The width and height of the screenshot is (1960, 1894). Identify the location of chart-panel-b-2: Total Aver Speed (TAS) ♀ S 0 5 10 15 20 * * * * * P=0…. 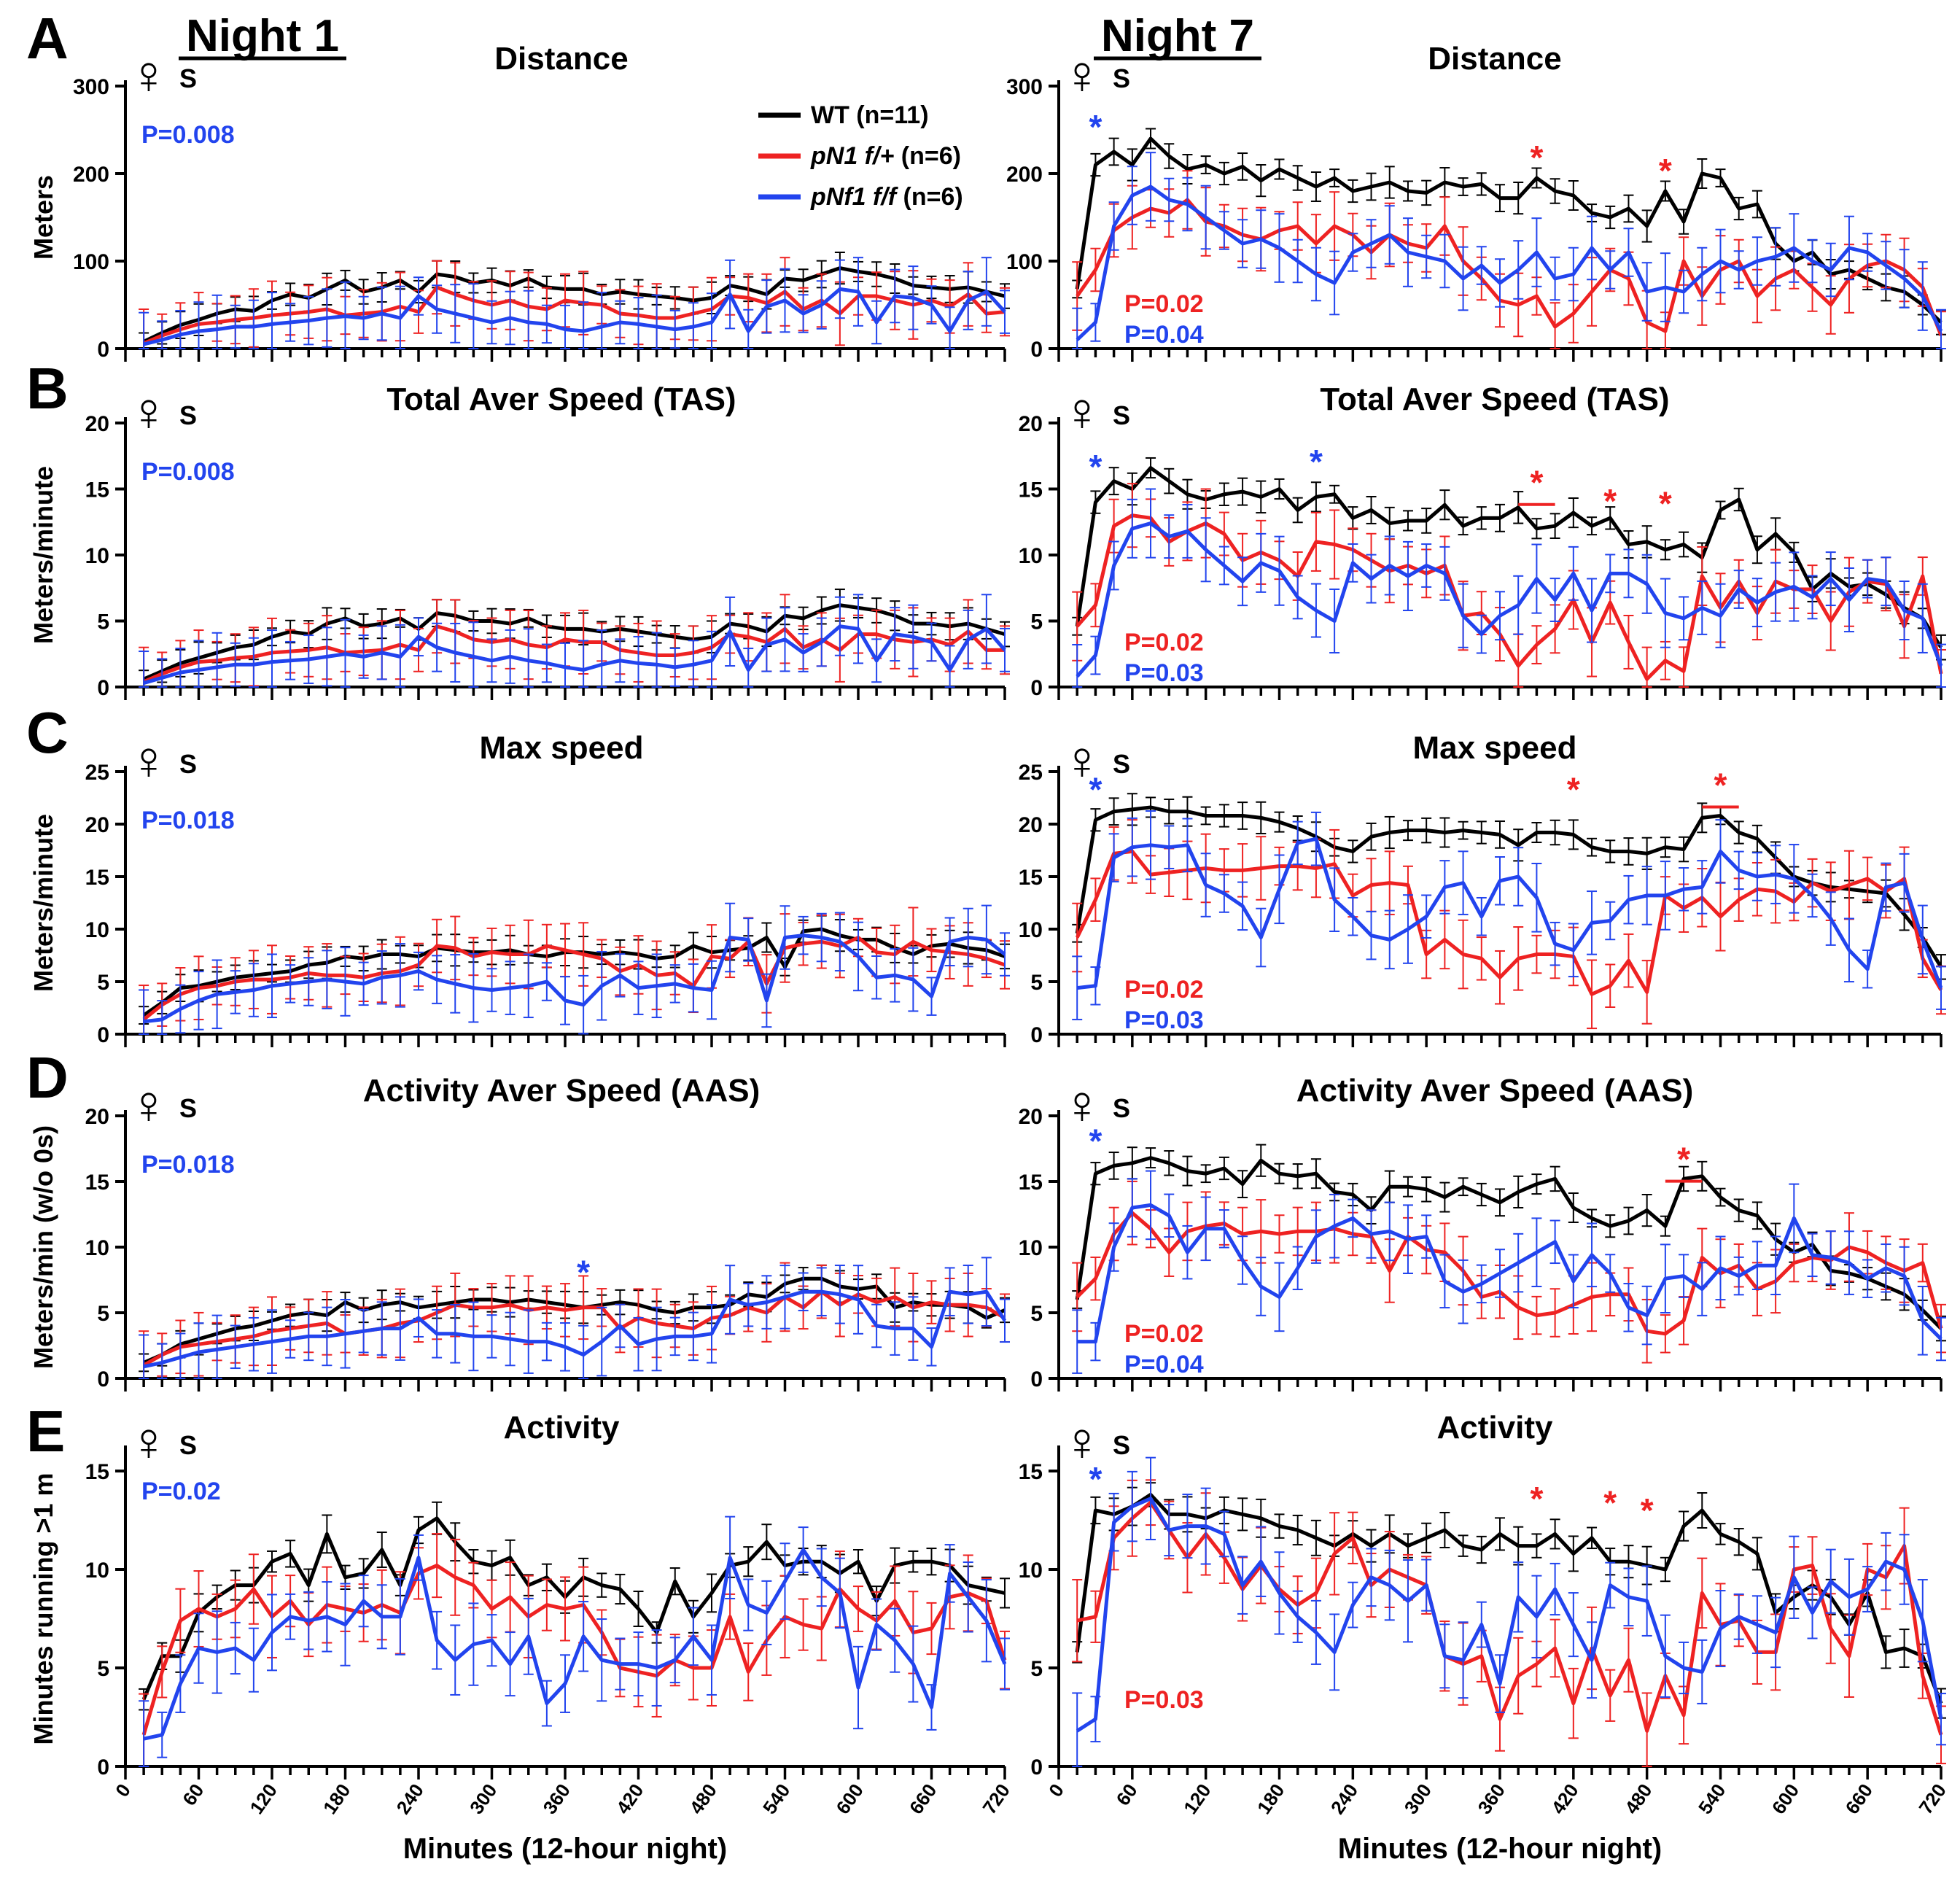
(1482, 540).